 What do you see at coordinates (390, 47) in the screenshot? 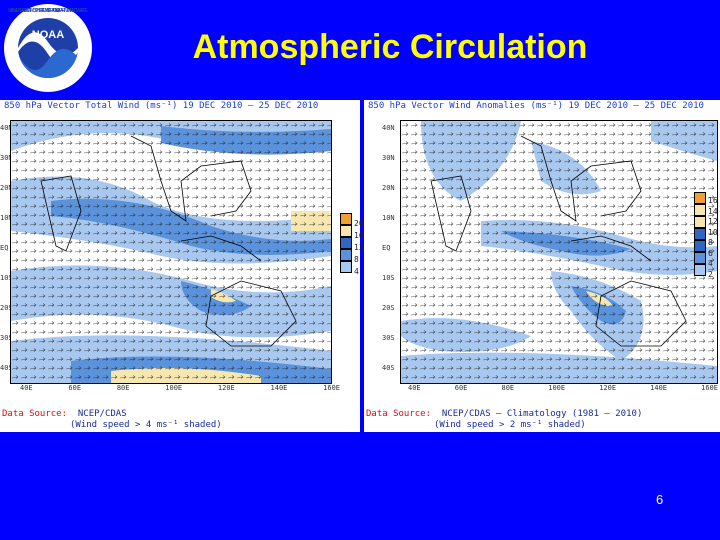
I see `slide-title: Atmospheric Circulation` at bounding box center [390, 47].